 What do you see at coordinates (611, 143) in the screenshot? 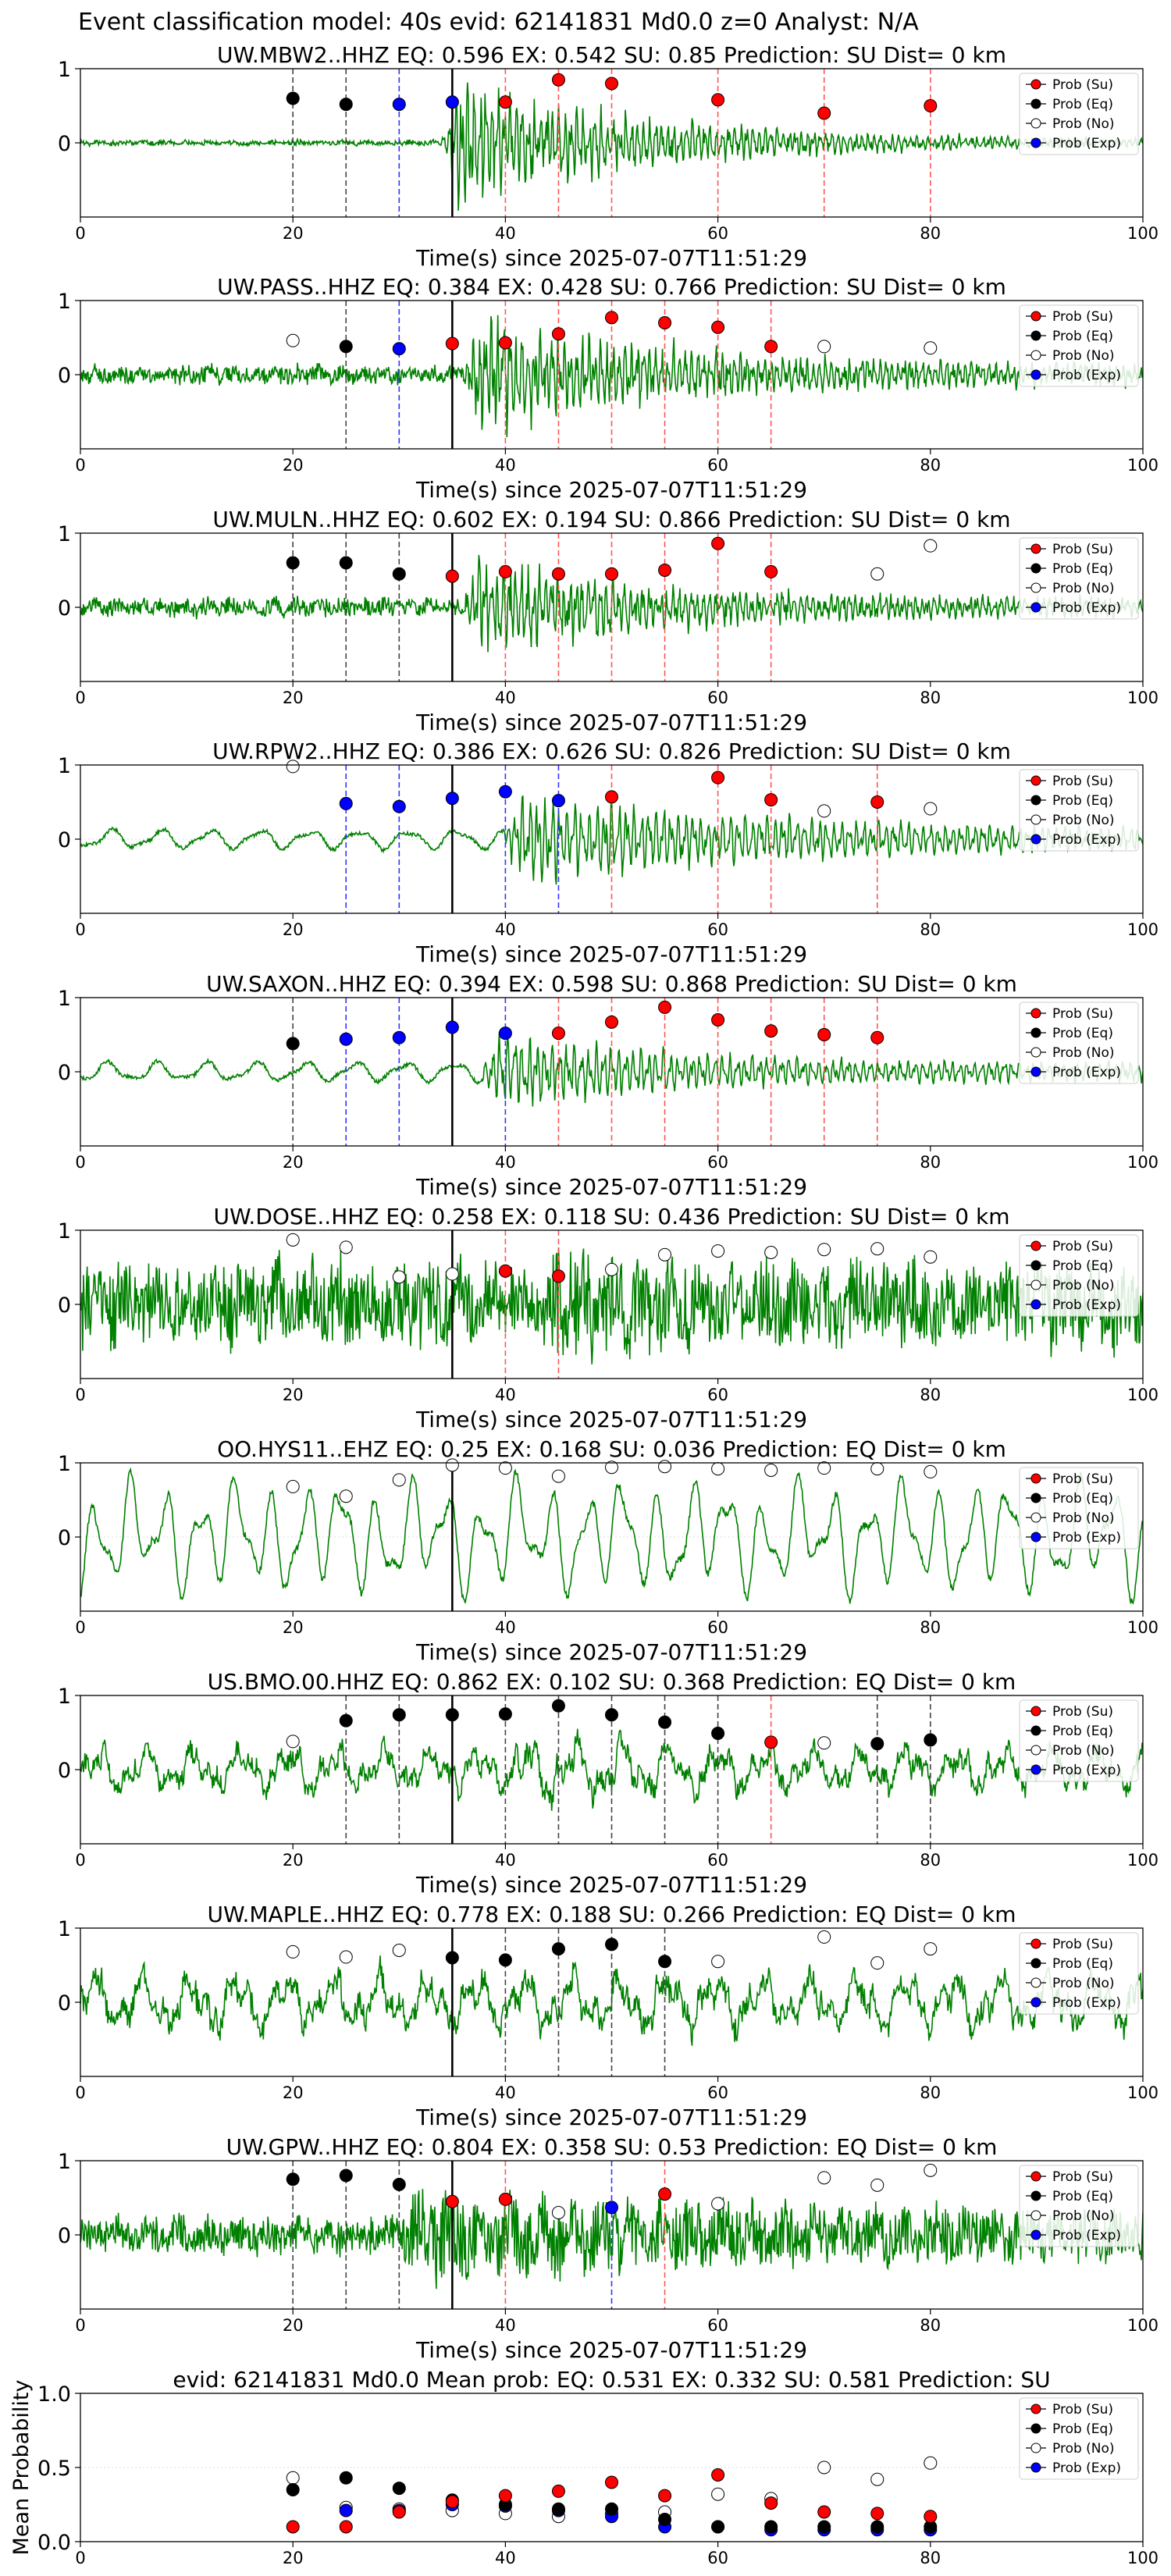
I see `plot-area` at bounding box center [611, 143].